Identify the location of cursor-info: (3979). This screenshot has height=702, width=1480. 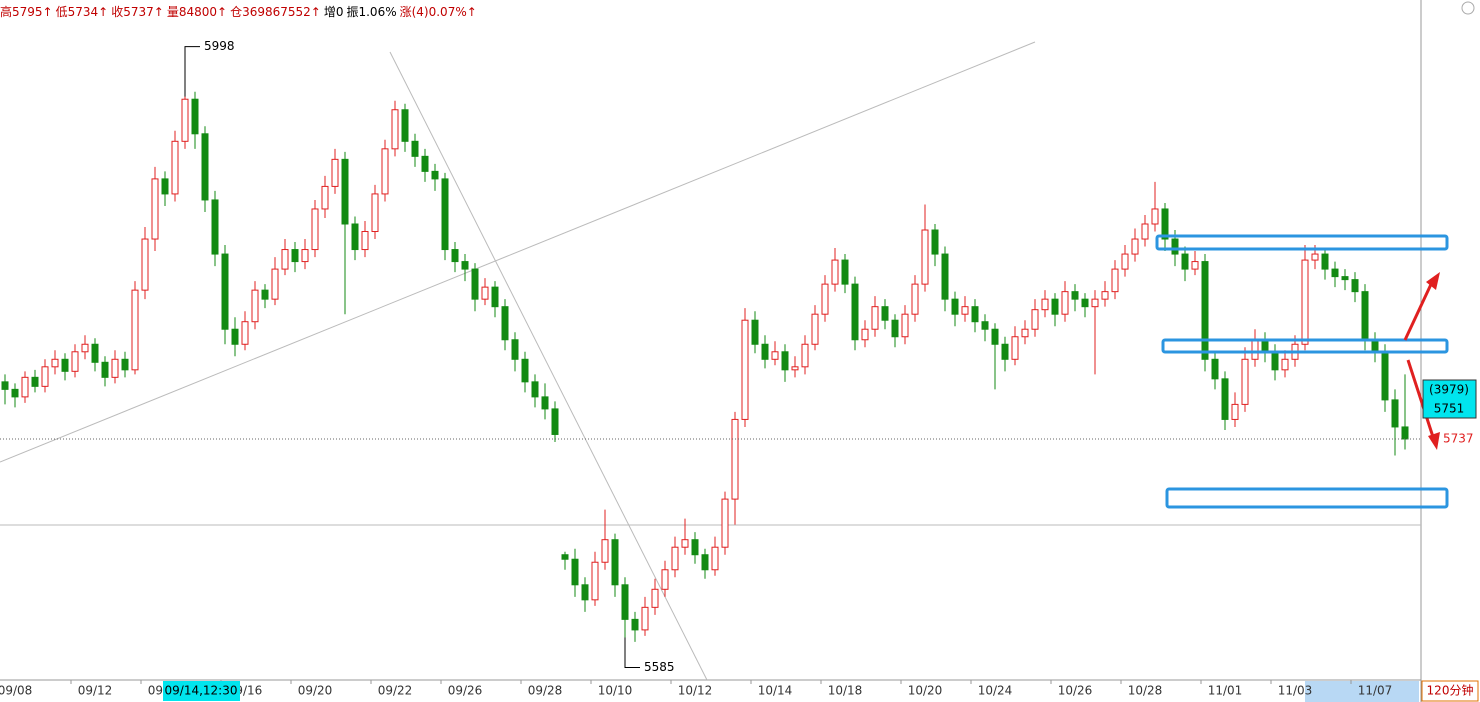
(1449, 390).